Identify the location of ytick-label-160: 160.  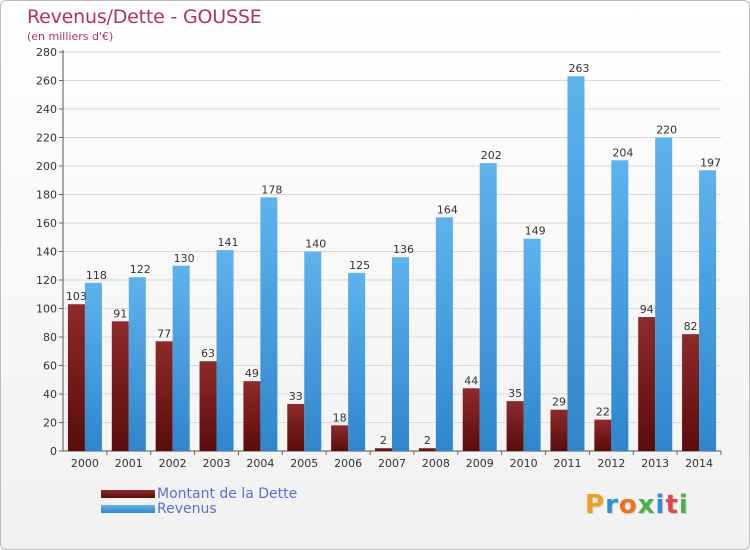
(46, 223).